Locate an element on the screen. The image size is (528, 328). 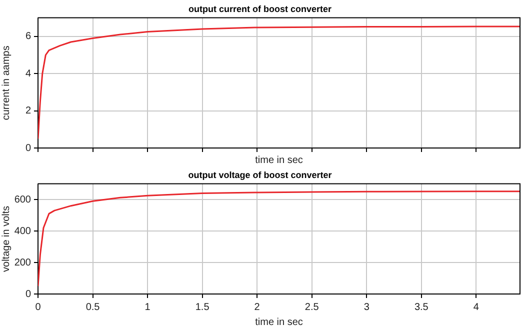
y-tick-label: 4 is located at coordinates (28, 74).